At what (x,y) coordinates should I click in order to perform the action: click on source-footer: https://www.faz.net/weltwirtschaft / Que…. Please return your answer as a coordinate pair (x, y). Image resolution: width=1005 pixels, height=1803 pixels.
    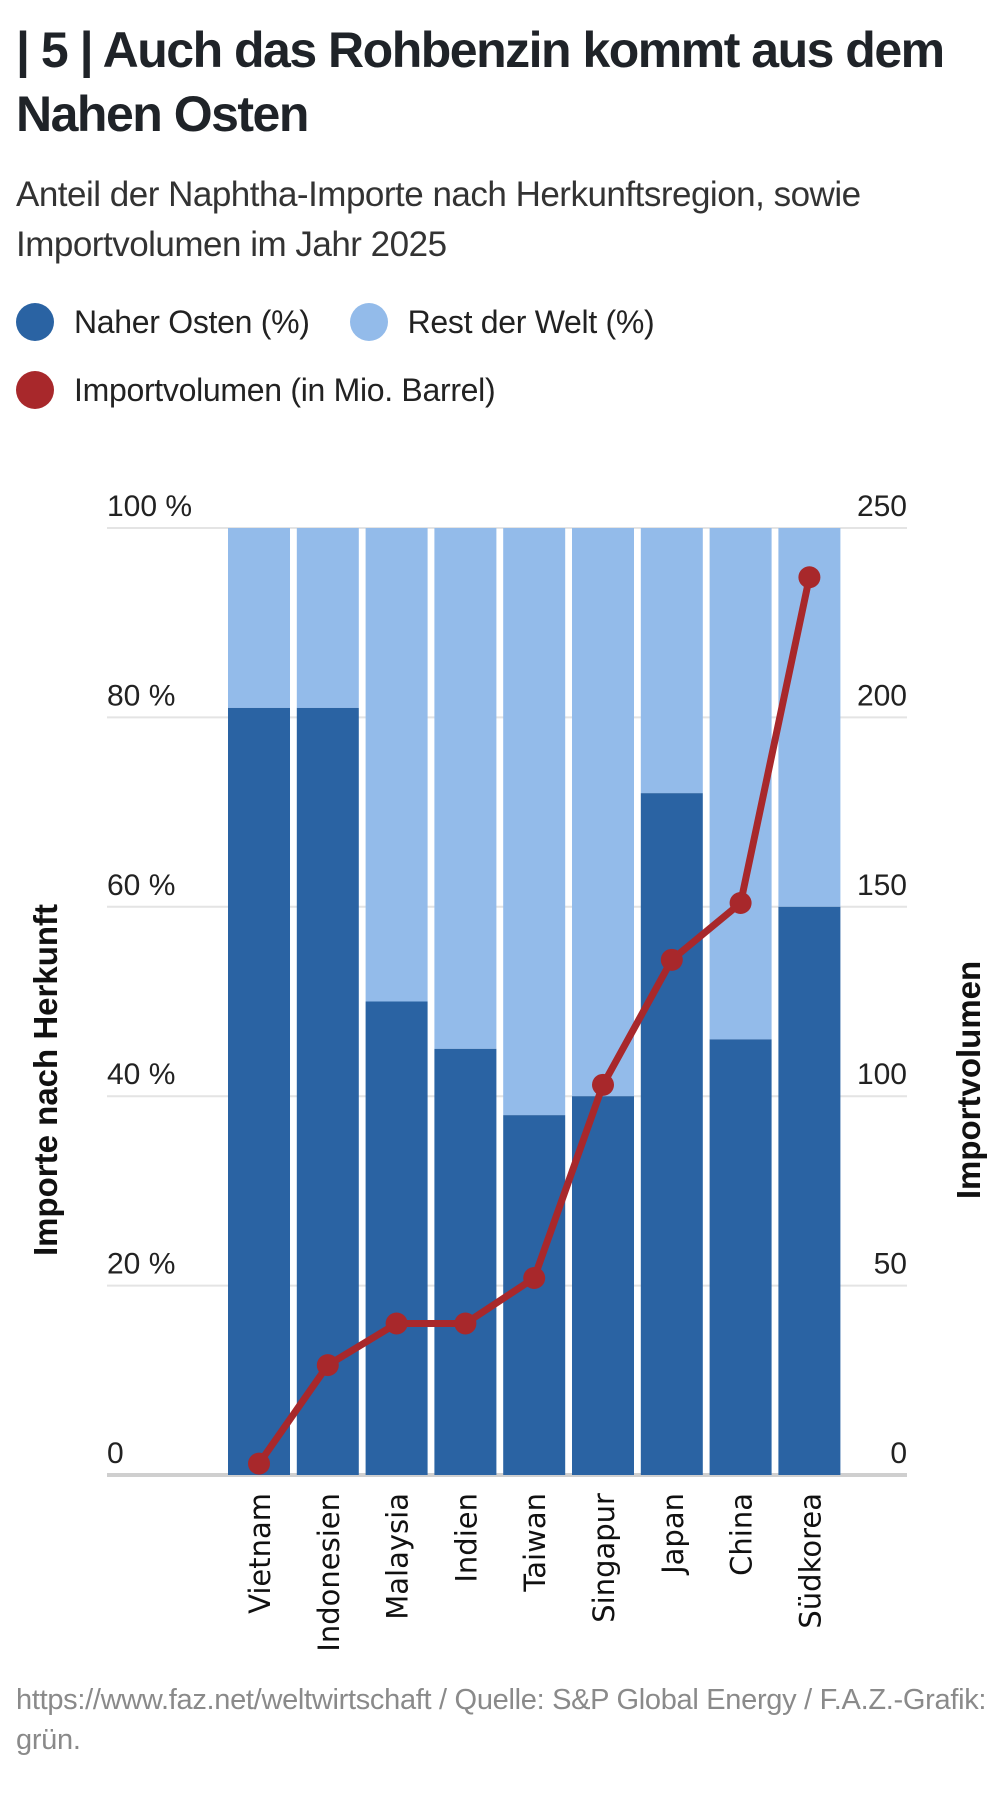
    Looking at the image, I should click on (501, 1720).